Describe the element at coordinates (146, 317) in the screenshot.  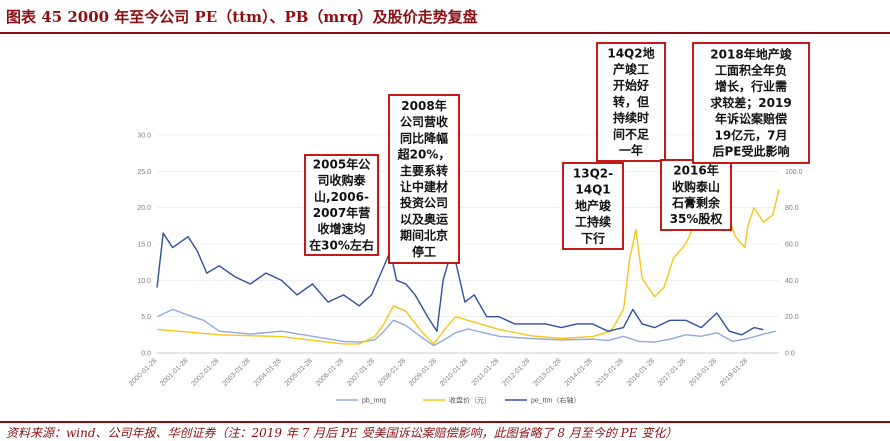
I see `left-tick-label: 5.0` at that location.